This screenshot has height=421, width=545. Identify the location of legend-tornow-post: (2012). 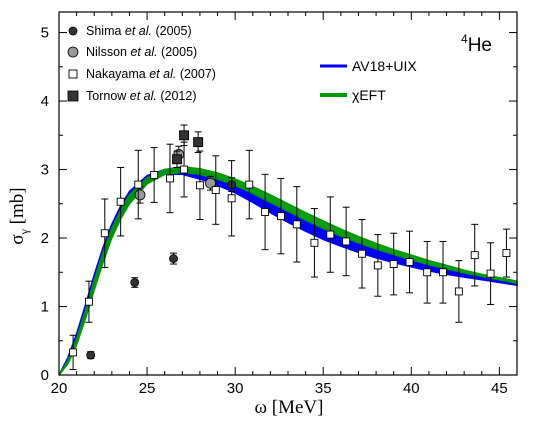
(177, 96).